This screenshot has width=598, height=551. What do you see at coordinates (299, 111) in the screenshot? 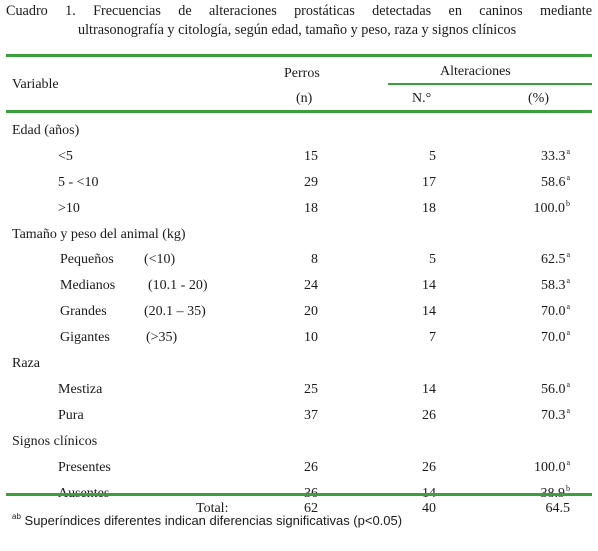
I see `header-rule` at bounding box center [299, 111].